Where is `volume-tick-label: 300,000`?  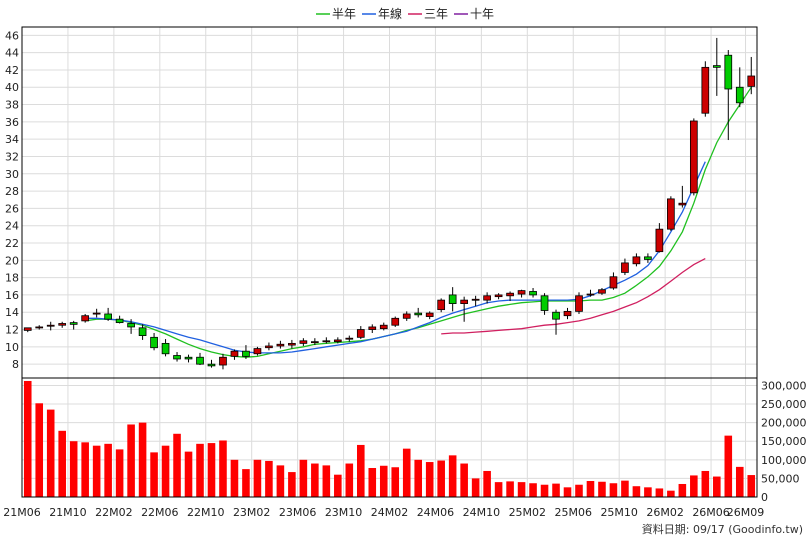 volume-tick-label: 300,000 is located at coordinates (784, 385).